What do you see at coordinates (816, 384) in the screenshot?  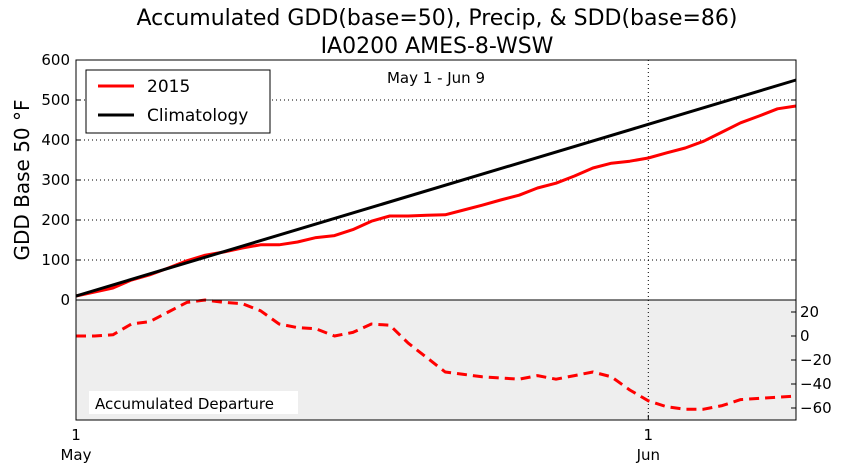 I see `departure-tick-label--40: −40` at bounding box center [816, 384].